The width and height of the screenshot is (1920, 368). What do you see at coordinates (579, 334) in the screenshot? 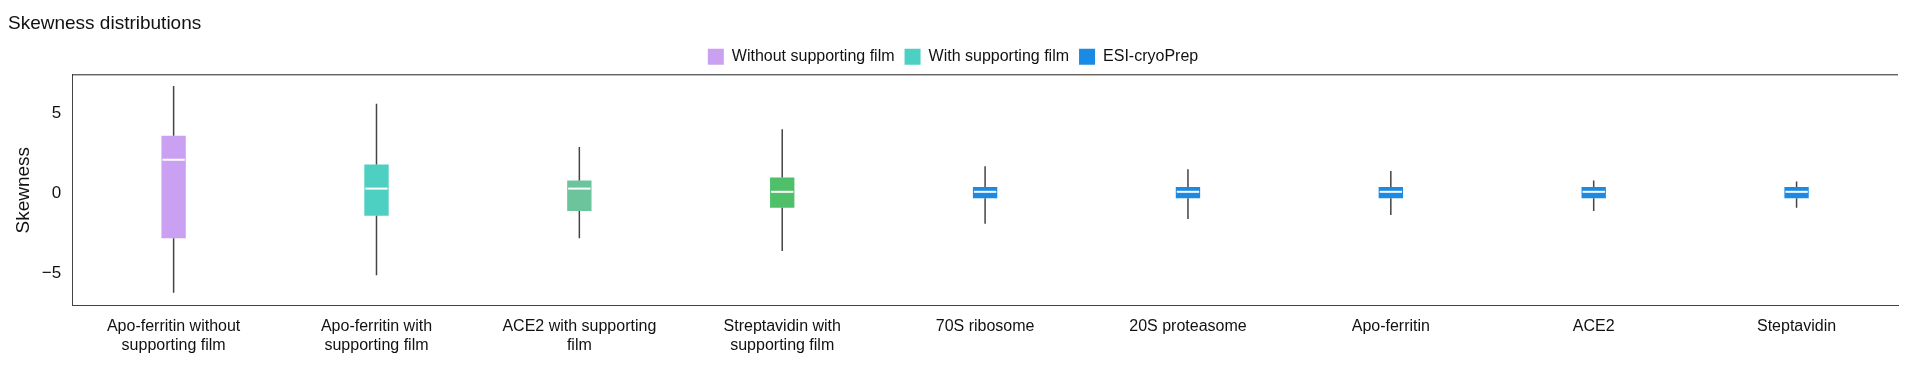
I see `x-tick-label: ACE2 with supporting film` at bounding box center [579, 334].